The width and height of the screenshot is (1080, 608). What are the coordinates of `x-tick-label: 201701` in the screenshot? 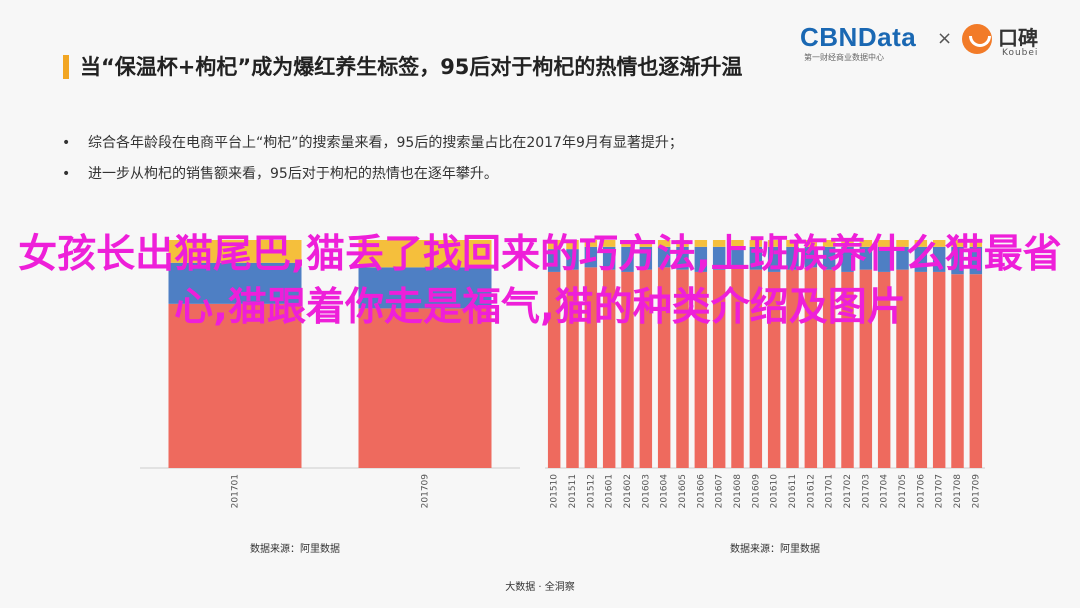 It's located at (830, 491).